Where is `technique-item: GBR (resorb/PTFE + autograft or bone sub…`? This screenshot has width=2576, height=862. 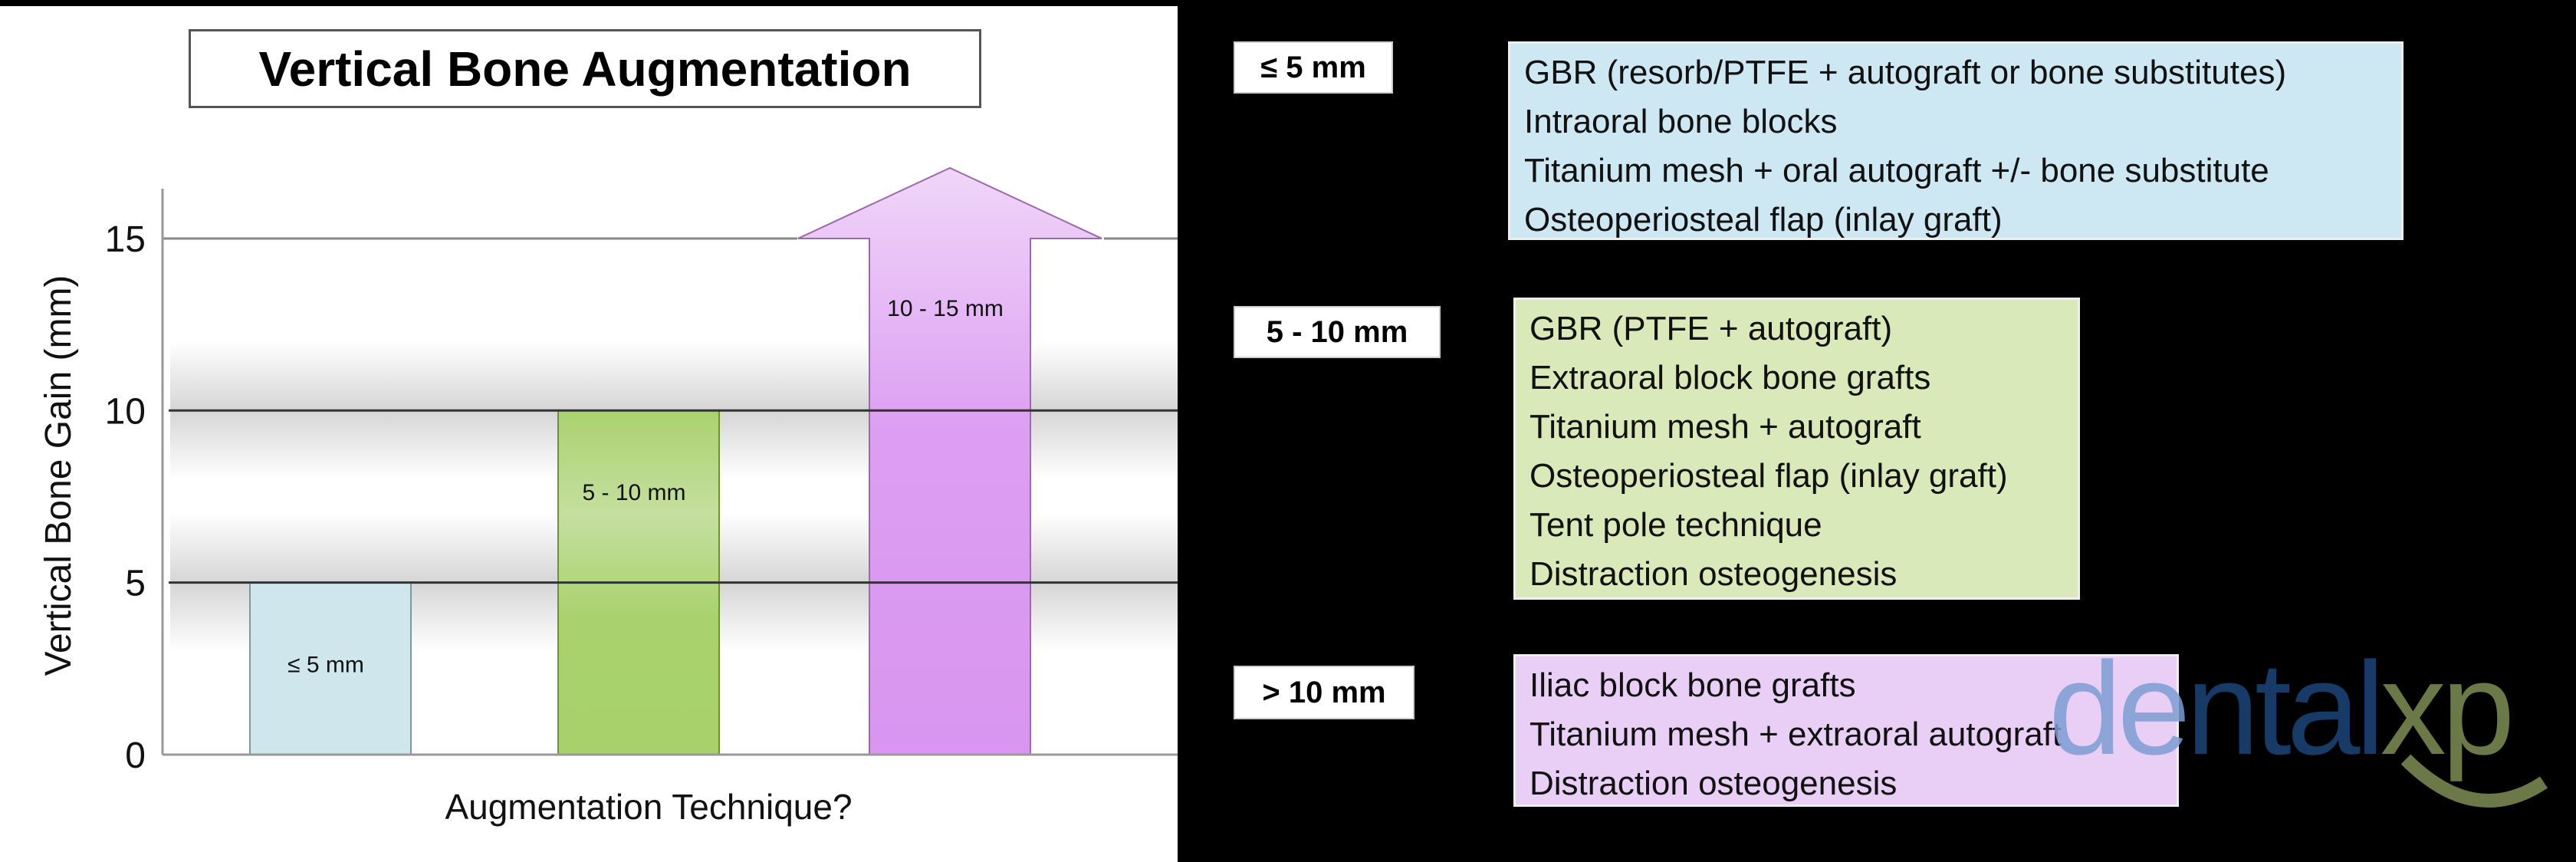
technique-item: GBR (resorb/PTFE + autograft or bone sub… is located at coordinates (1905, 73).